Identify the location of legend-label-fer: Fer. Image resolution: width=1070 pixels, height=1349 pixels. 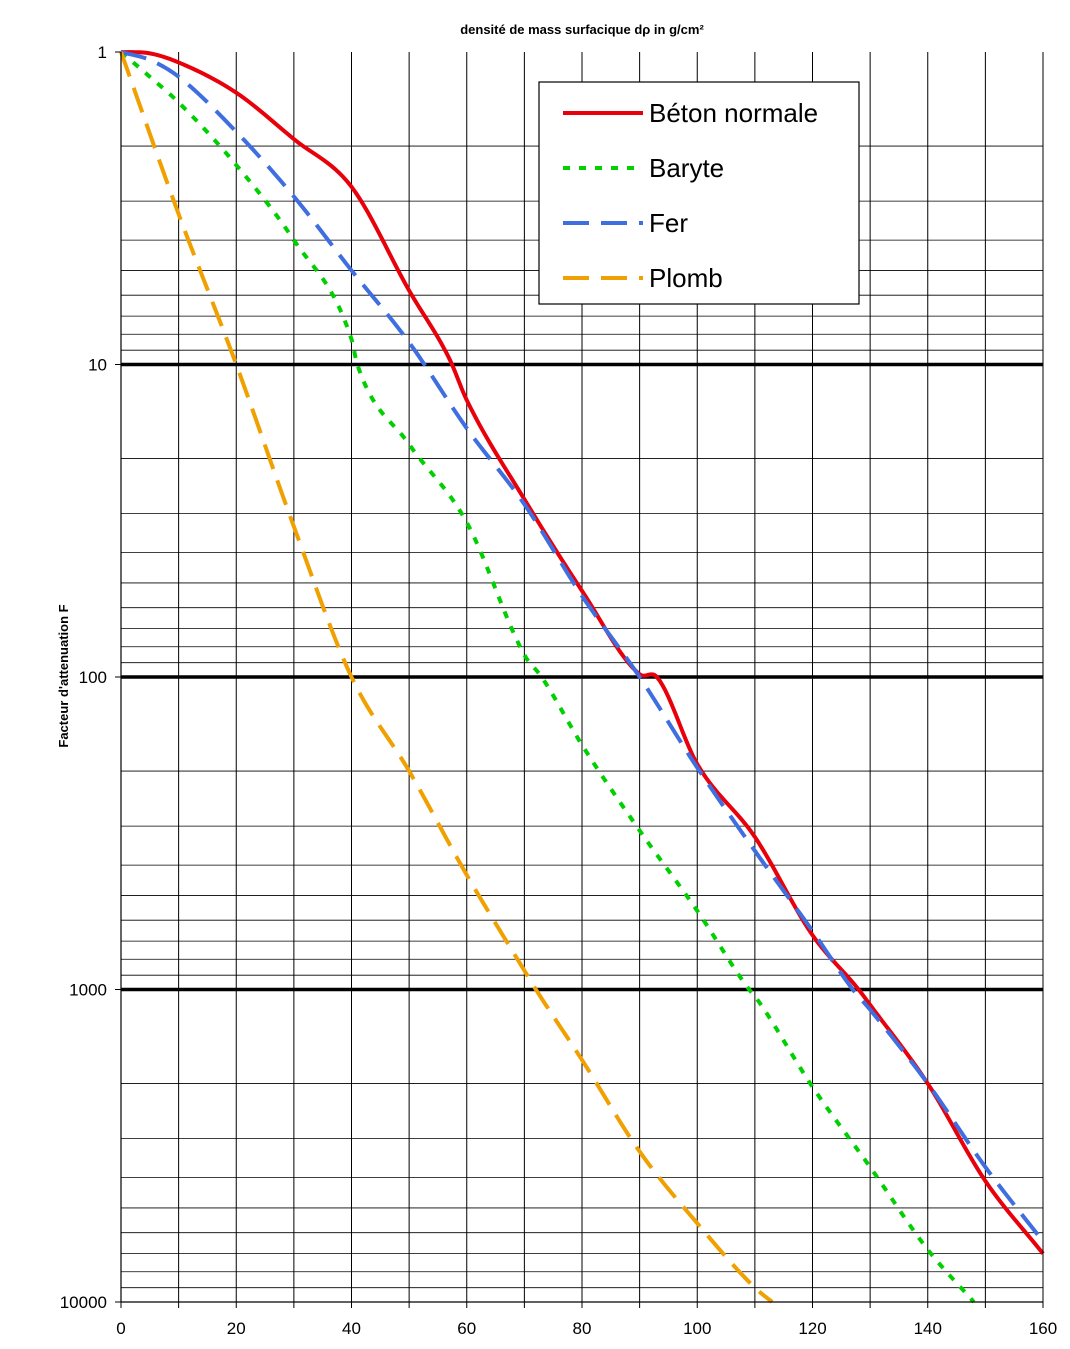
(668, 223).